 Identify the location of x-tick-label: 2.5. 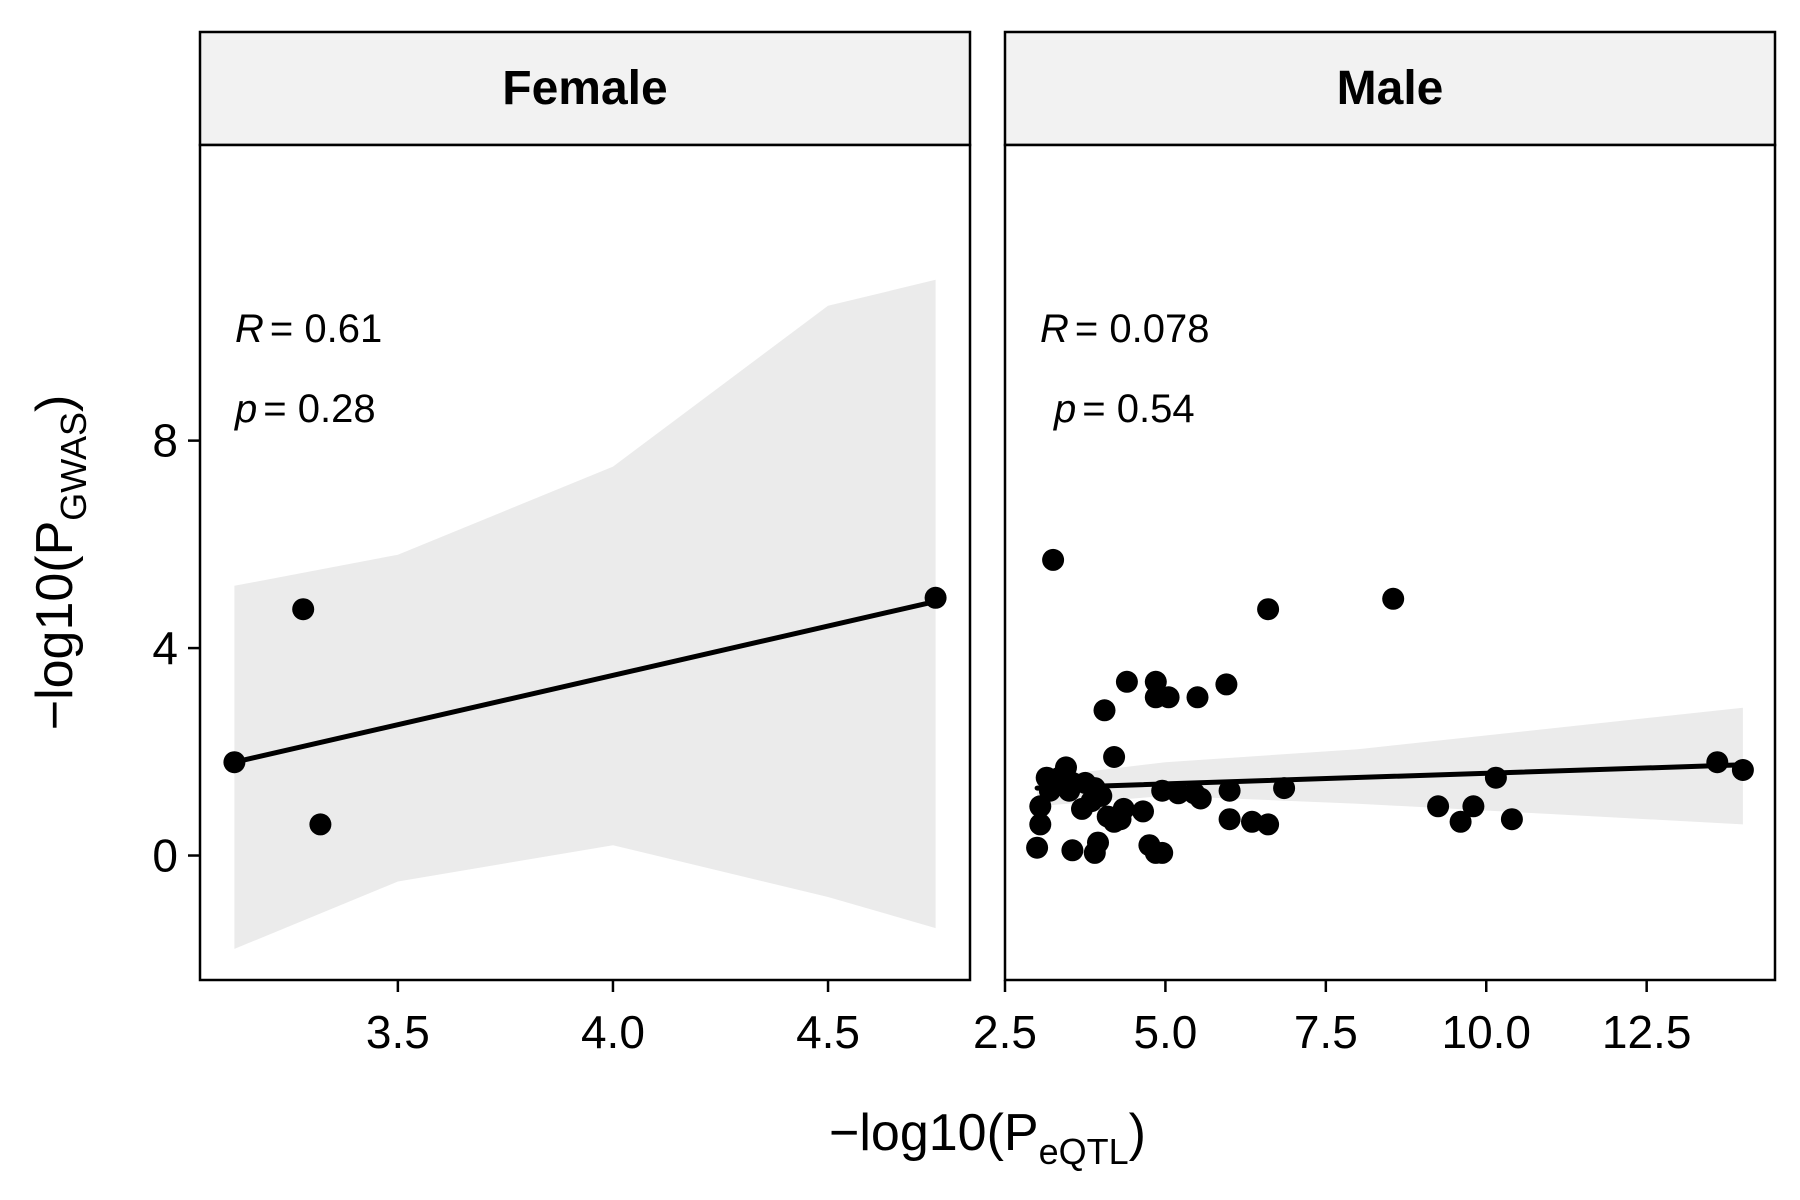
(1005, 1032).